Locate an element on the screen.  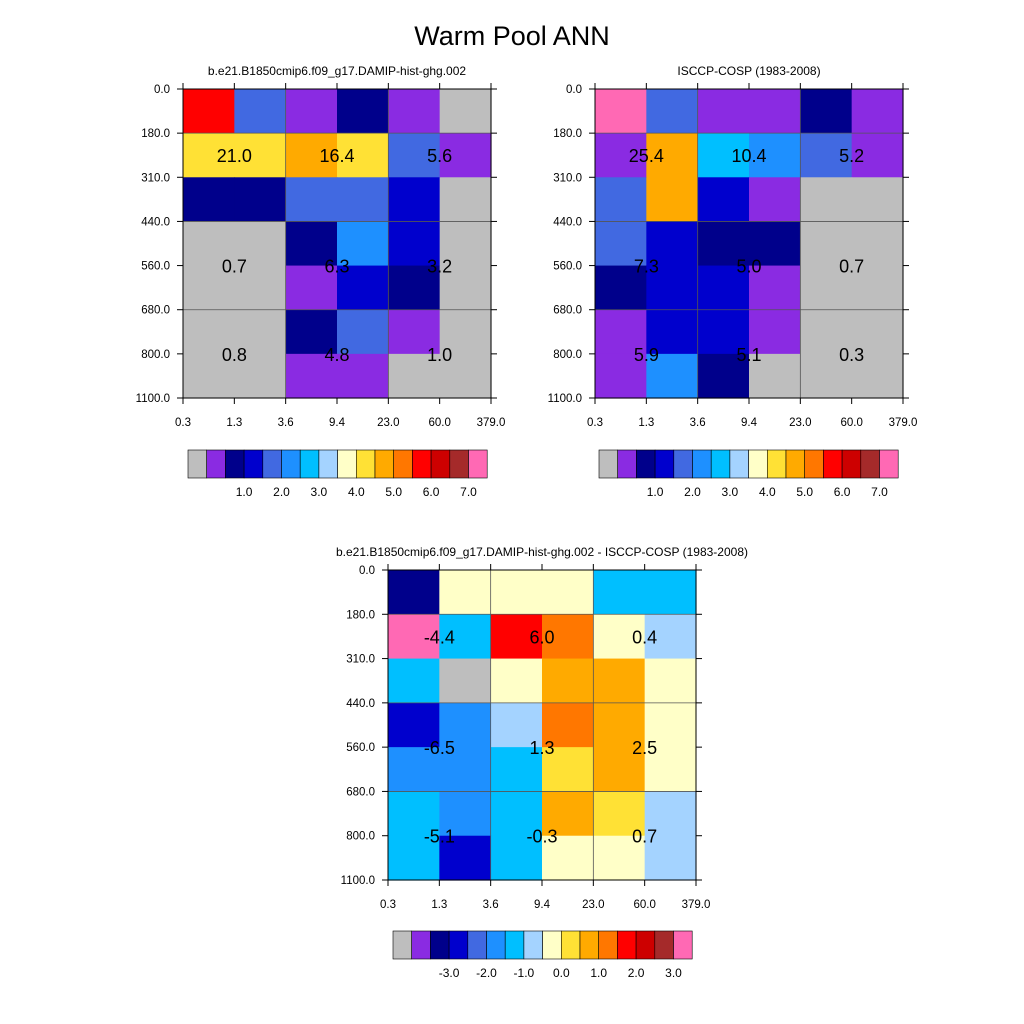
colorbar-label: -3.0 is located at coordinates (449, 973).